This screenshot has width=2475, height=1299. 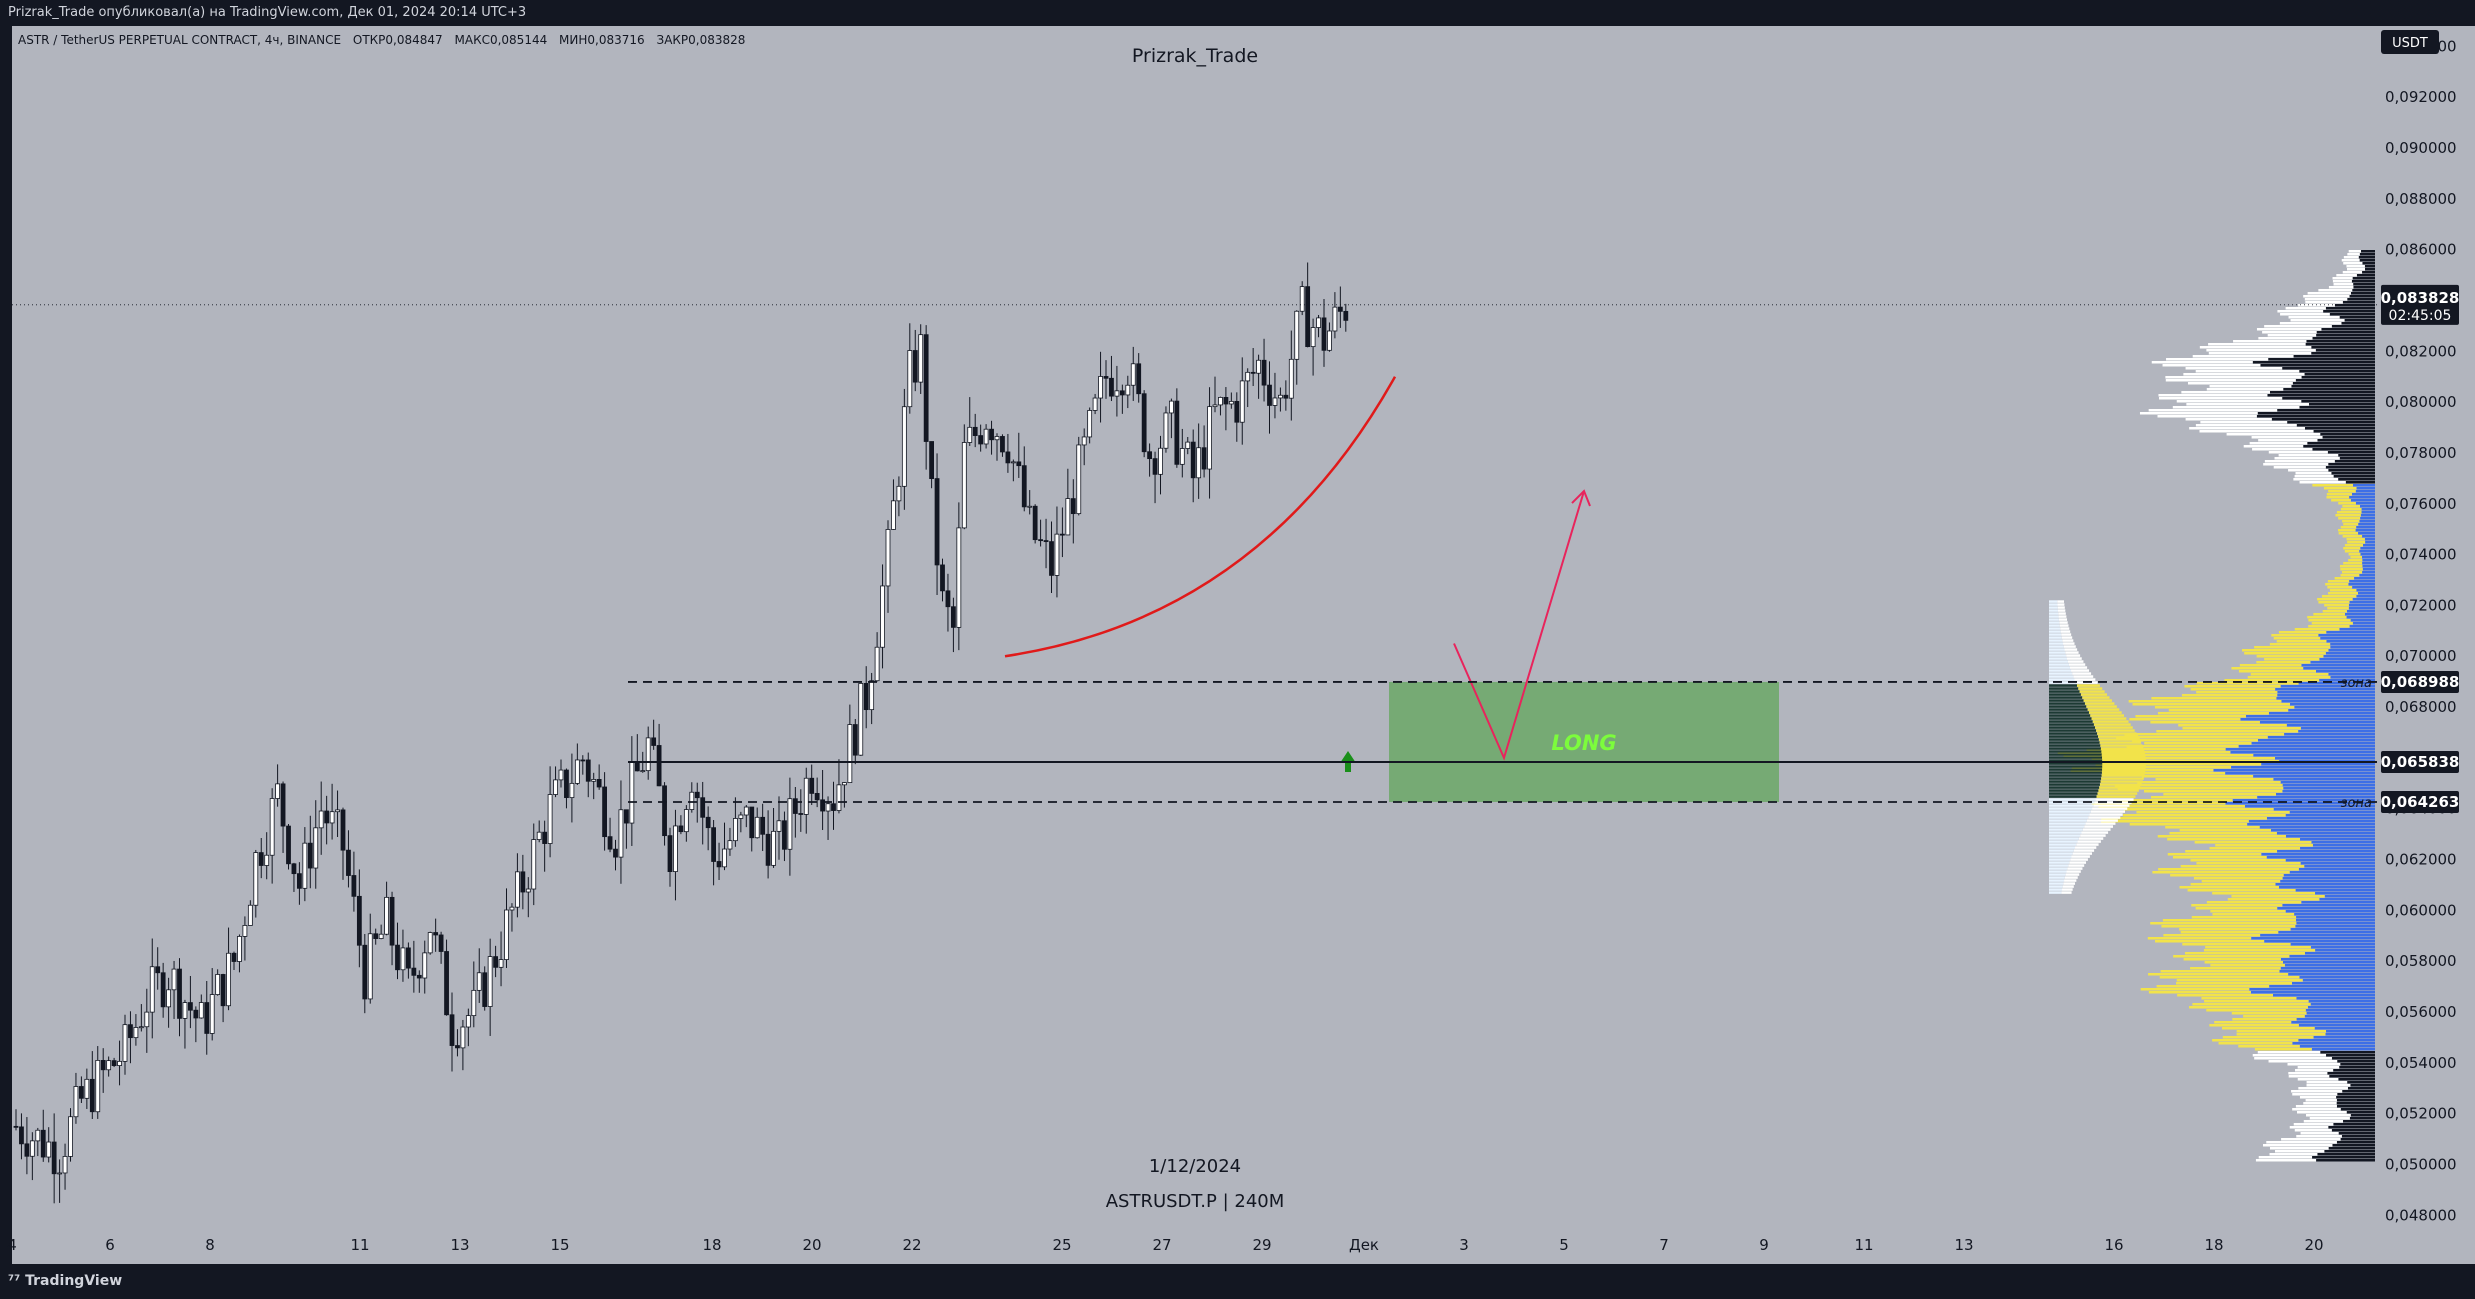 What do you see at coordinates (2410, 42) in the screenshot?
I see `currency-badge` at bounding box center [2410, 42].